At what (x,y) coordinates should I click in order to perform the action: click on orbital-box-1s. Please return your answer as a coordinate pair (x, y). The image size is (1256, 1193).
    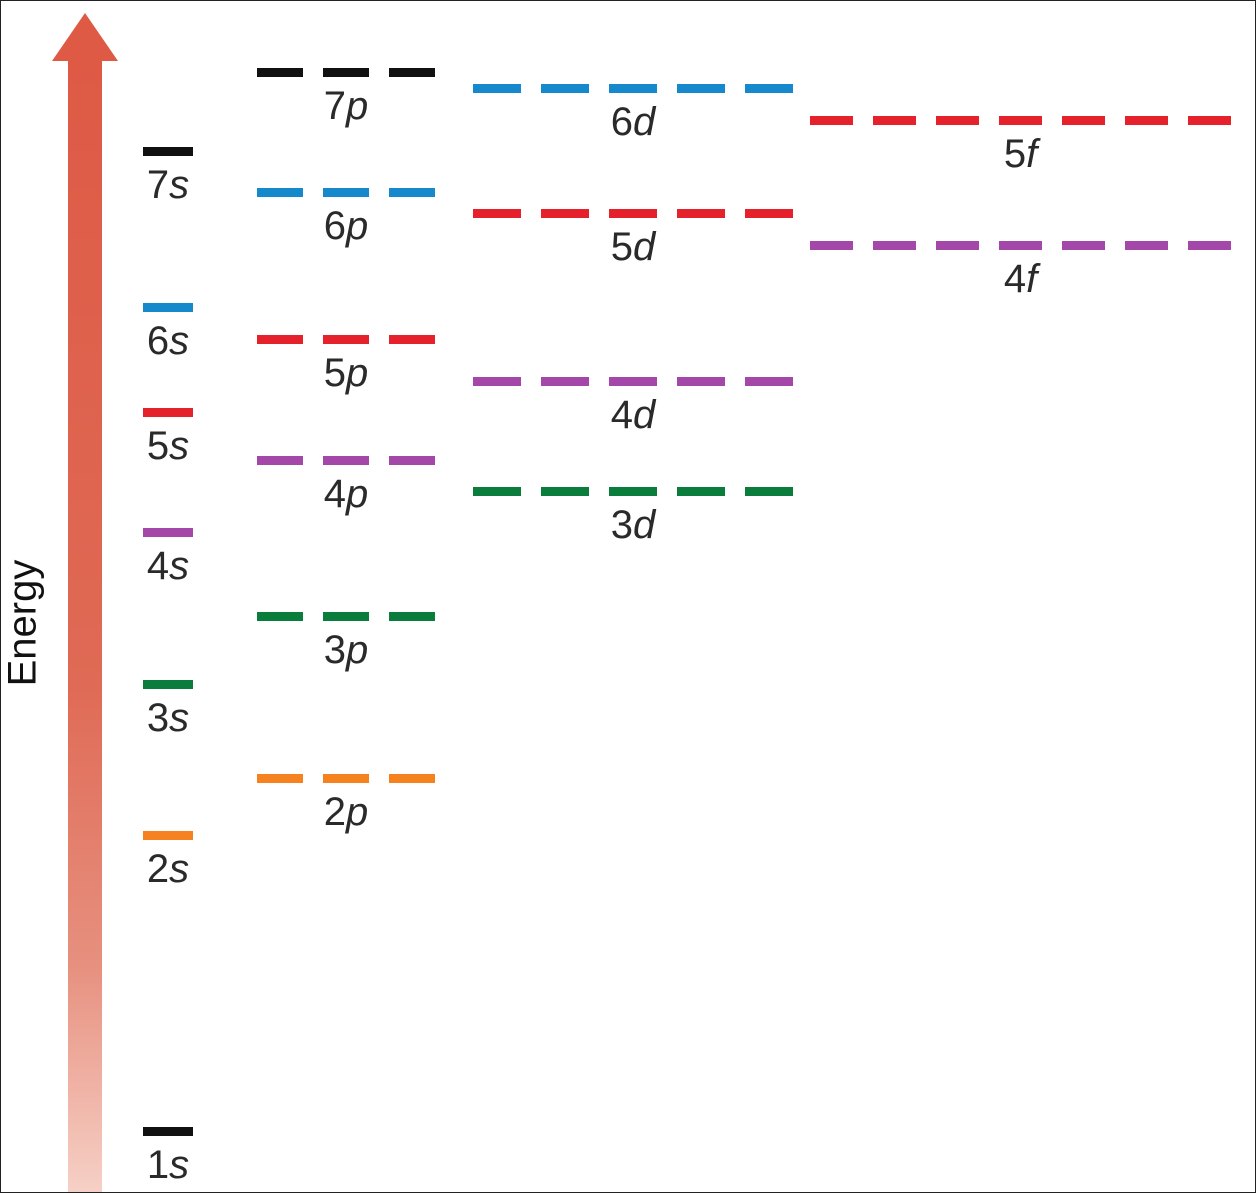
    Looking at the image, I should click on (168, 1131).